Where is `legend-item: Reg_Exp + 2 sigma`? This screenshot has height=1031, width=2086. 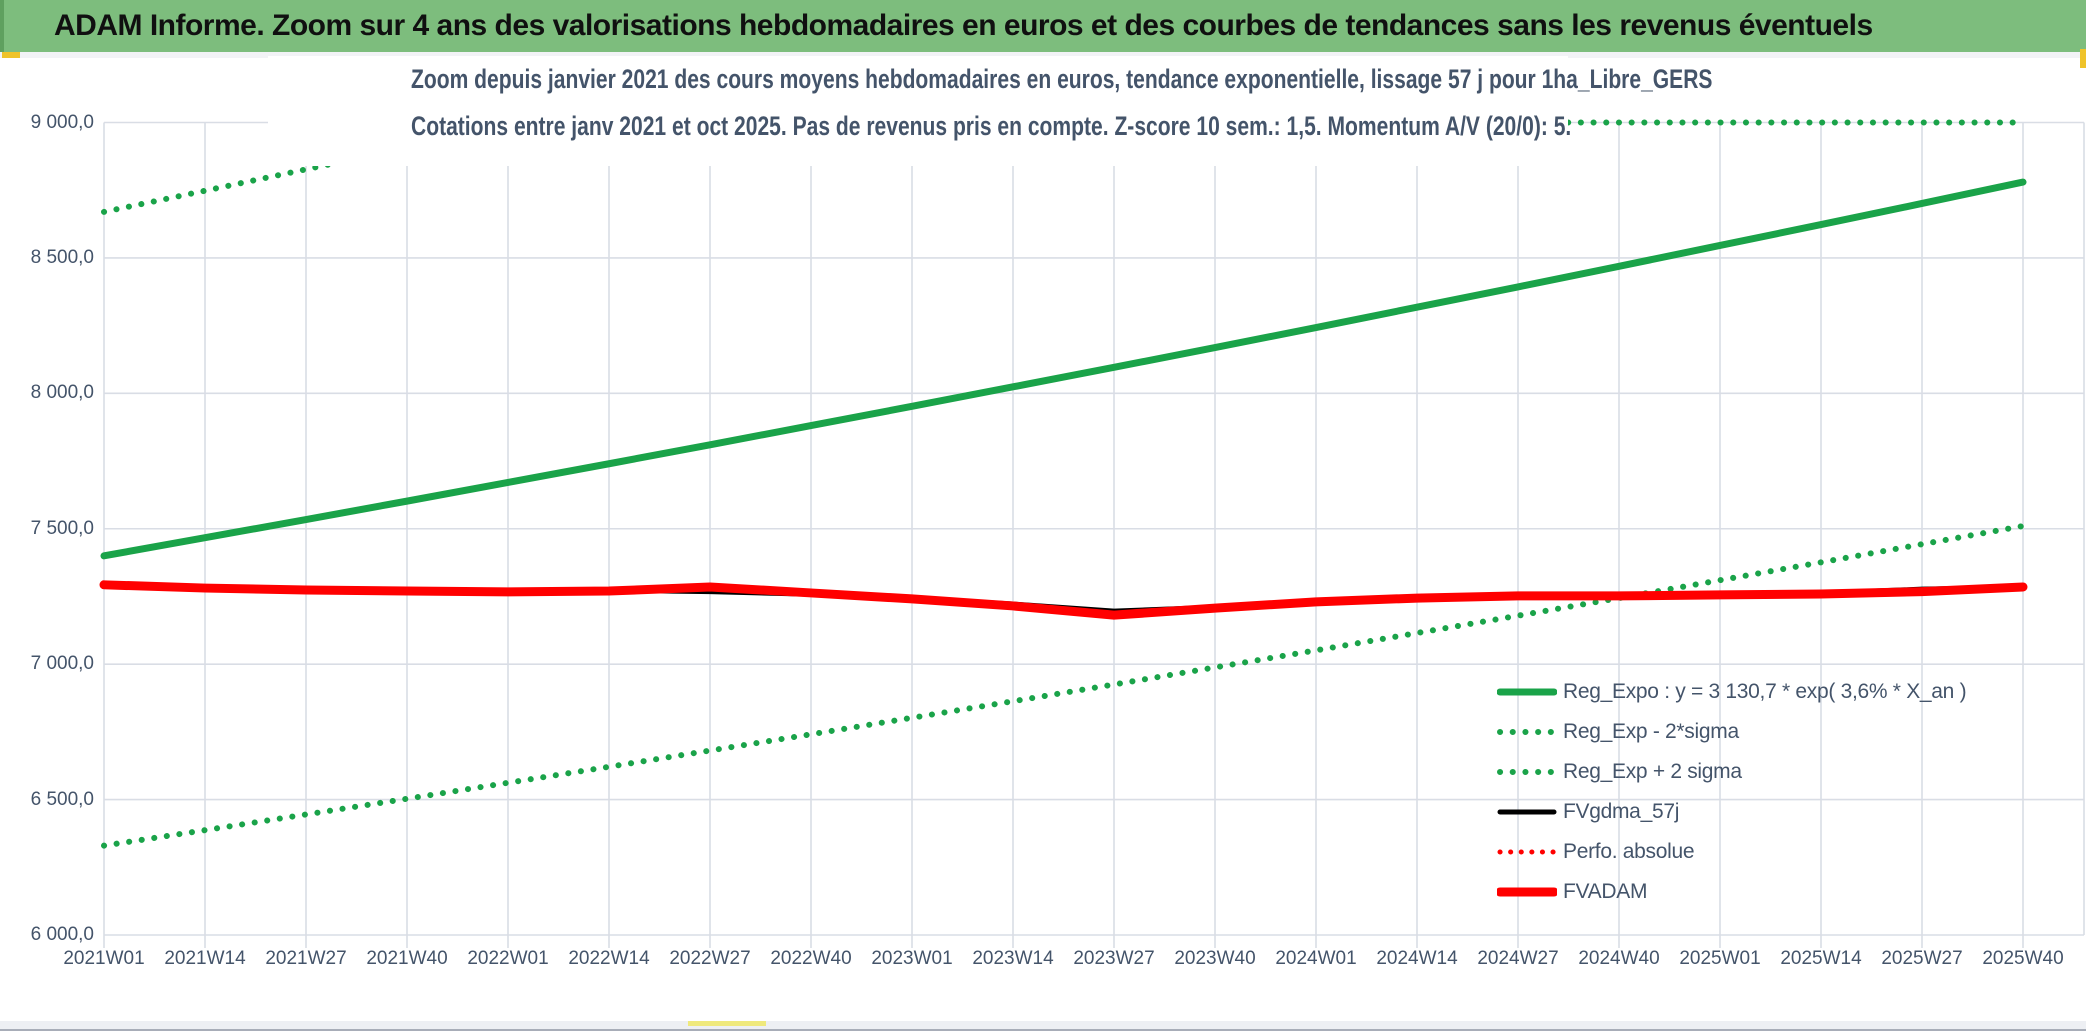 legend-item: Reg_Exp + 2 sigma is located at coordinates (1784, 772).